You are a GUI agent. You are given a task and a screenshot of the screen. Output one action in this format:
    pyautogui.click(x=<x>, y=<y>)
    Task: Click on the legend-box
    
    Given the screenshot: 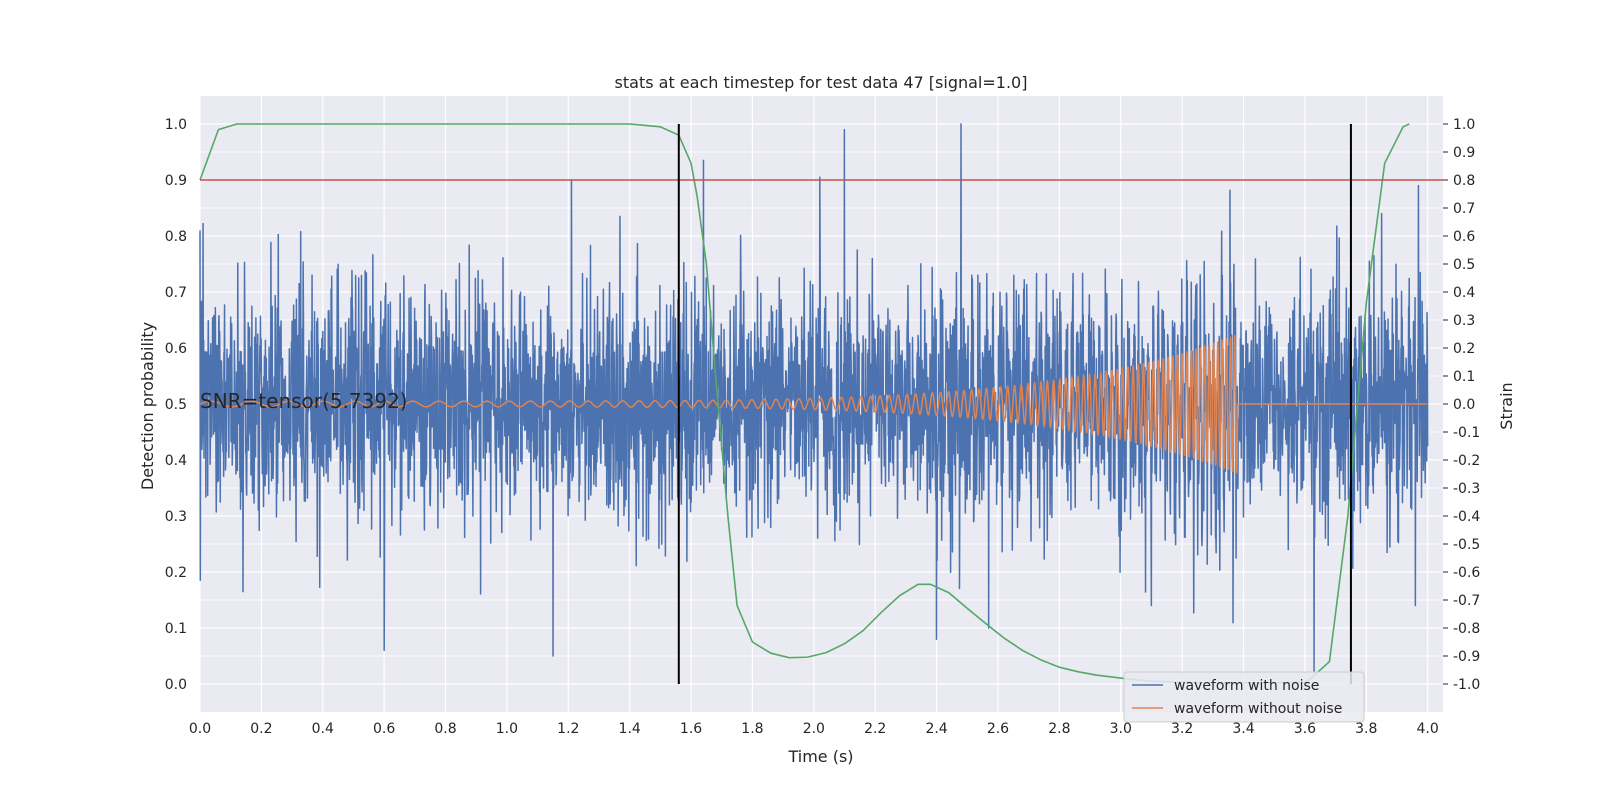 What is the action you would take?
    pyautogui.click(x=1244, y=697)
    